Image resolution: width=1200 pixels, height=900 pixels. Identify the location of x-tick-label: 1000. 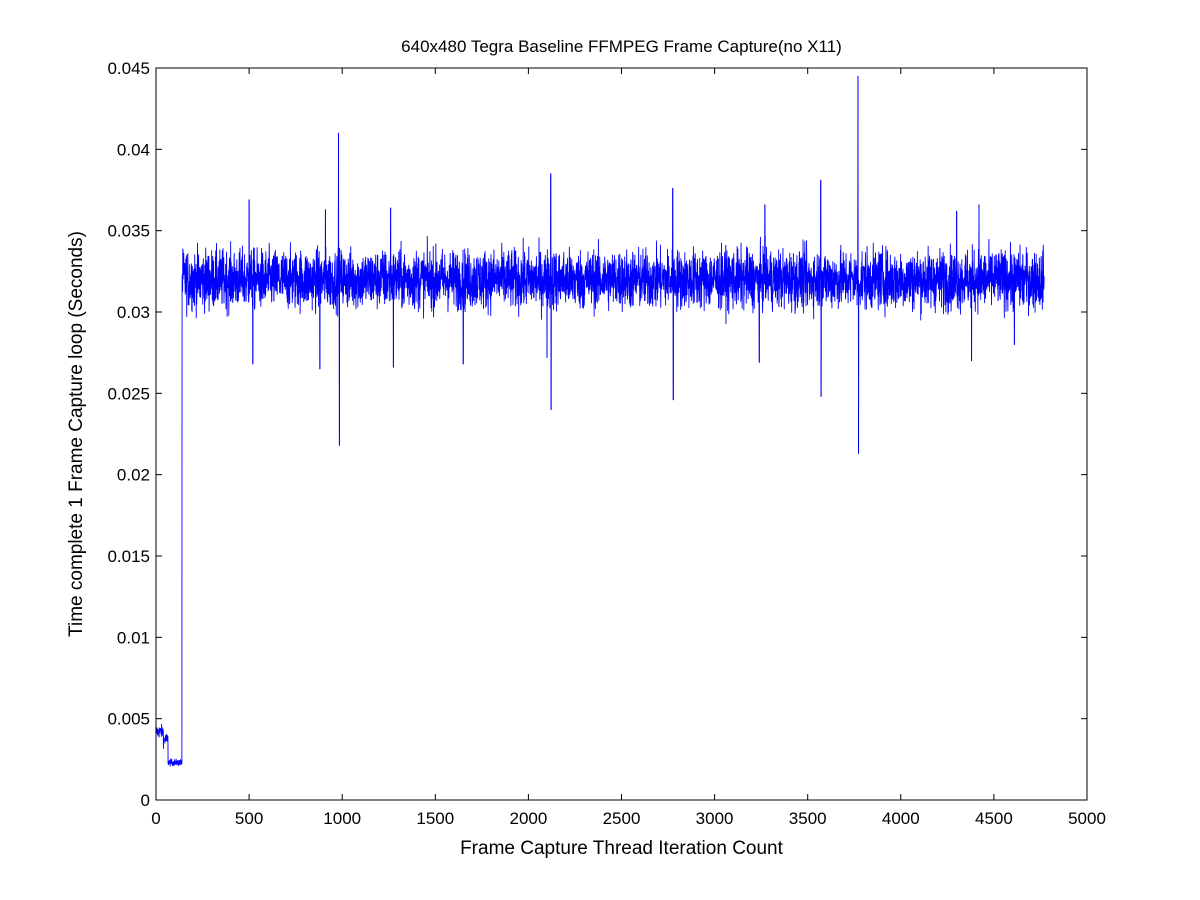
(342, 818).